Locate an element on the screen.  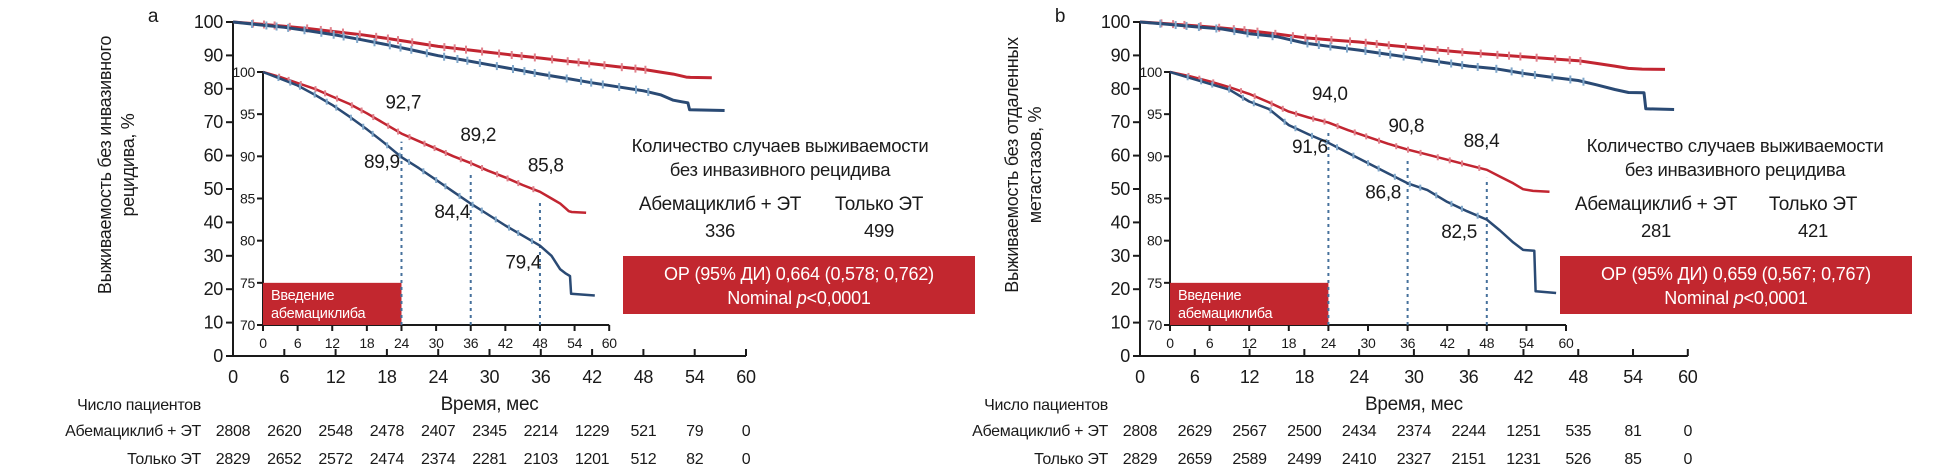
risk-count: 2214 is located at coordinates (541, 431).